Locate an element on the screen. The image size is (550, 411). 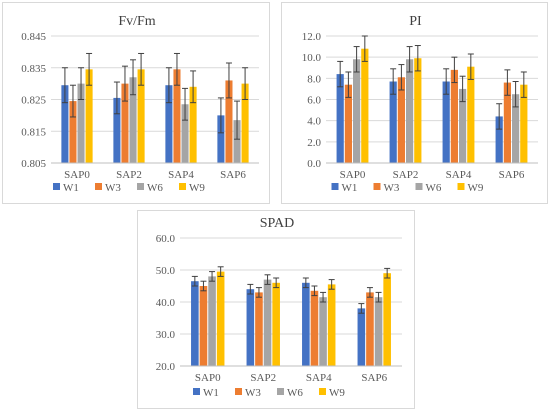
error-bar-w9-sap6 is located at coordinates (523, 84).